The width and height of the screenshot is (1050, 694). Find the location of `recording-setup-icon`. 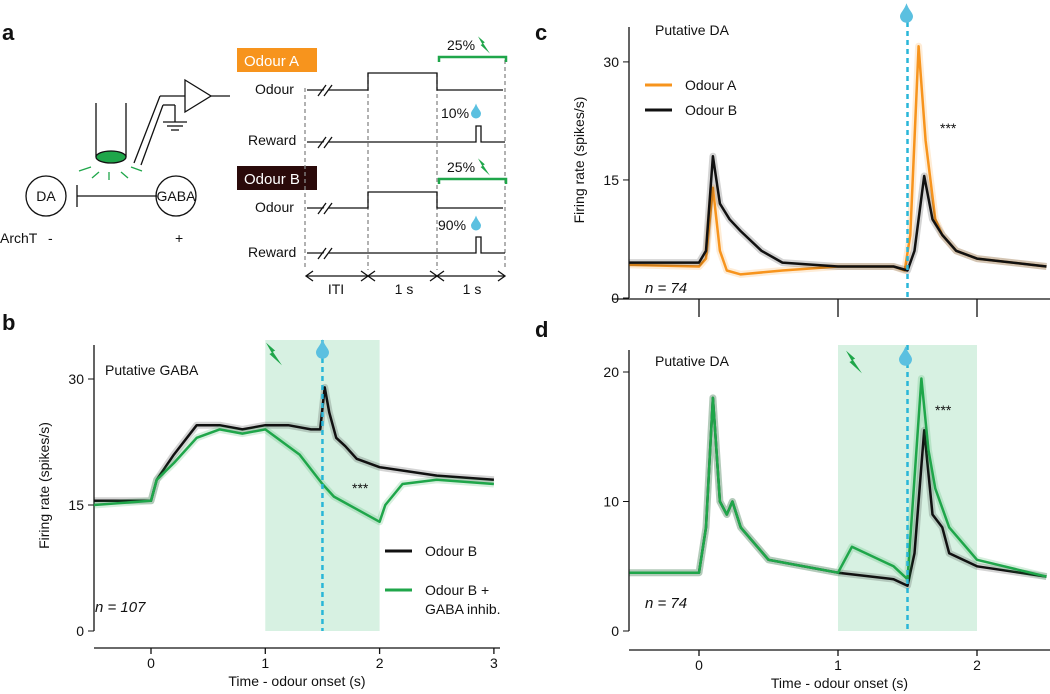

recording-setup-icon is located at coordinates (127, 147).